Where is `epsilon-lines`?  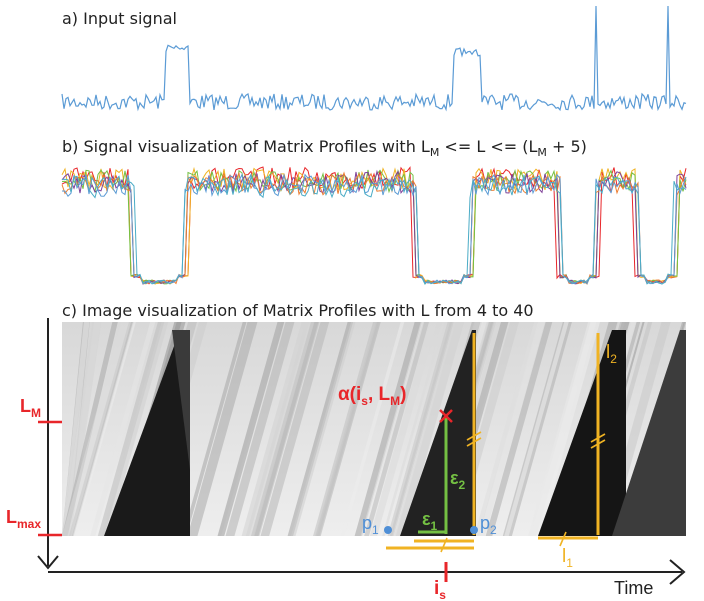
epsilon-lines is located at coordinates (433, 476).